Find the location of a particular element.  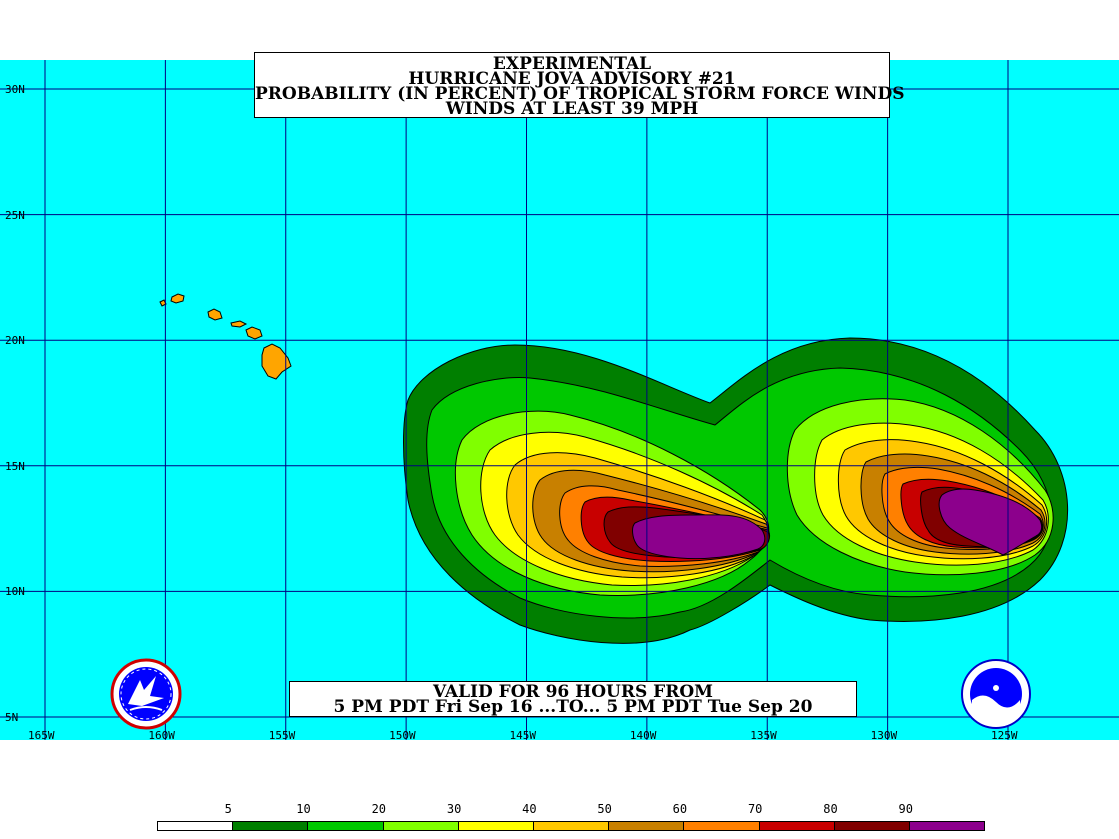

title-line-1: EXPERIMENTAL is located at coordinates (572, 64).